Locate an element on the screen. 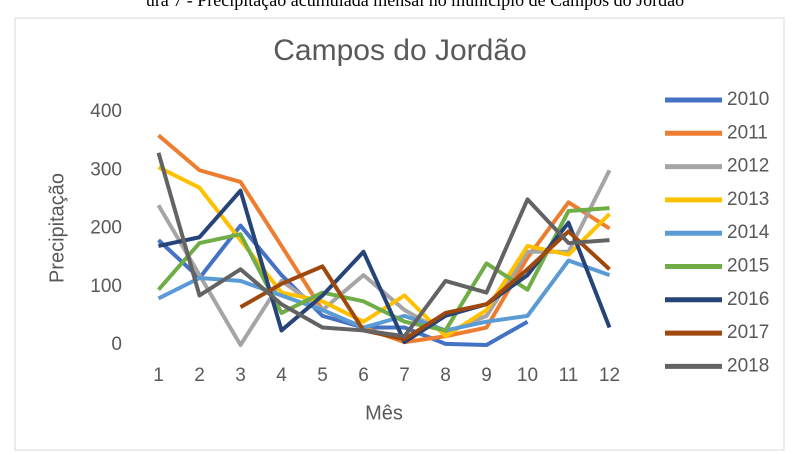 The width and height of the screenshot is (795, 456). x-tick-label: 5 is located at coordinates (322, 375).